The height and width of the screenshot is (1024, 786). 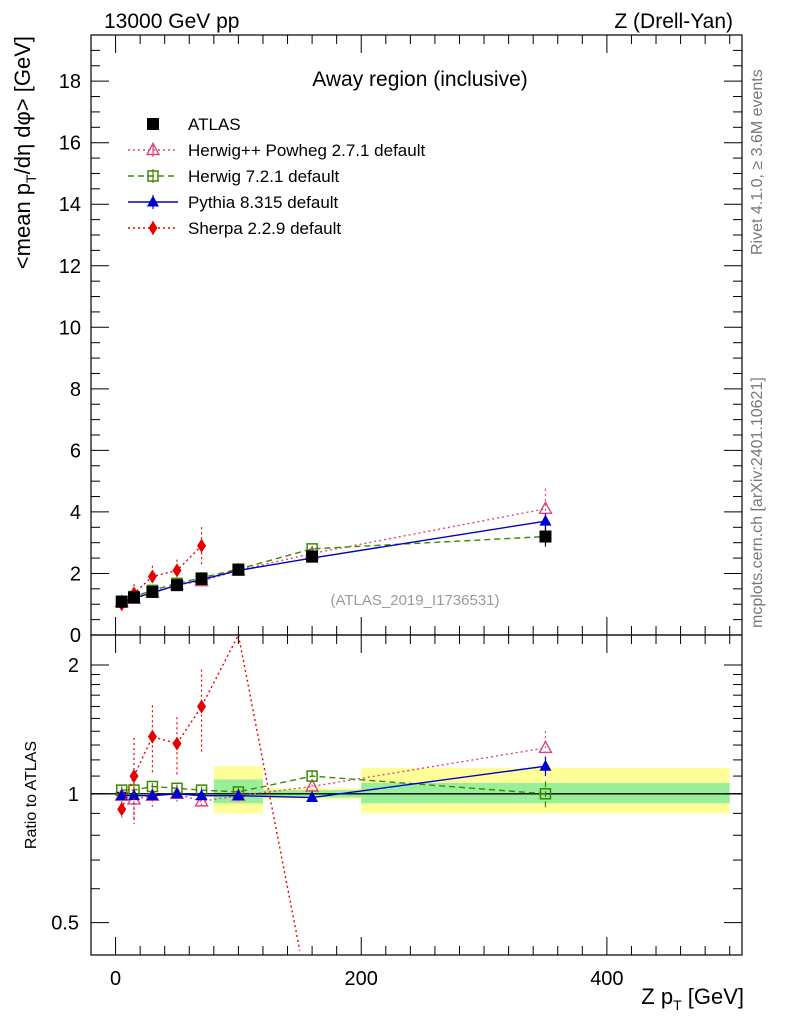 I want to click on watermark: (ATLAS_2019_I1736531), so click(x=414, y=600).